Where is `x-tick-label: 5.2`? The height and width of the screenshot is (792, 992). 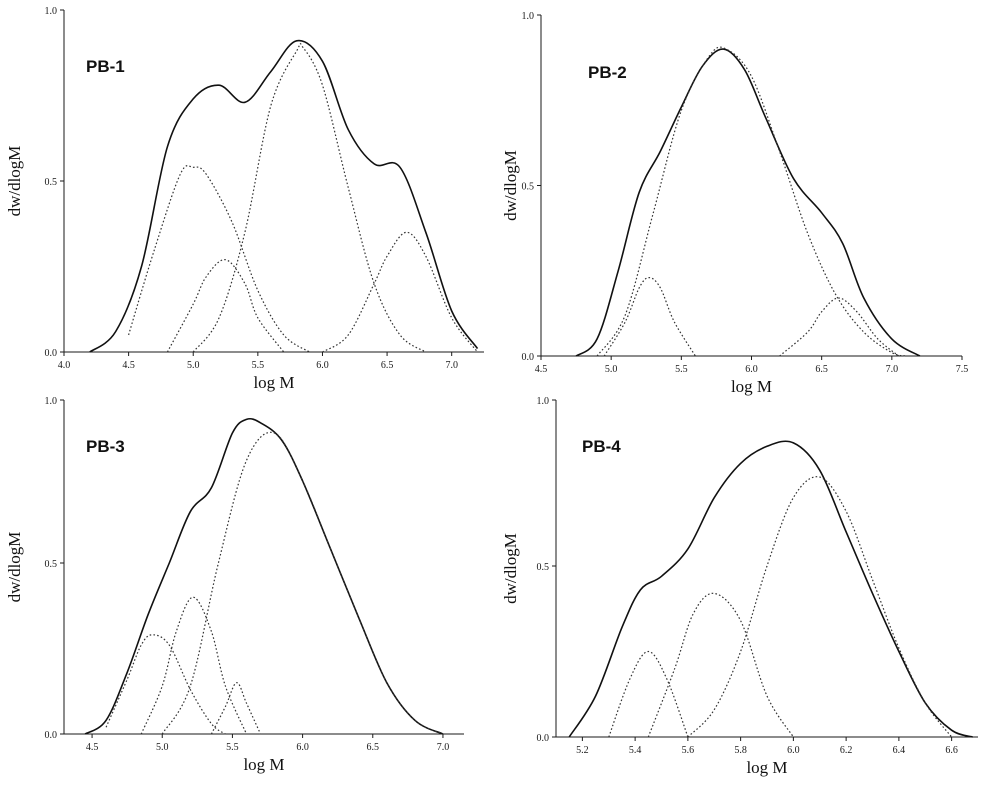 x-tick-label: 5.2 is located at coordinates (582, 750).